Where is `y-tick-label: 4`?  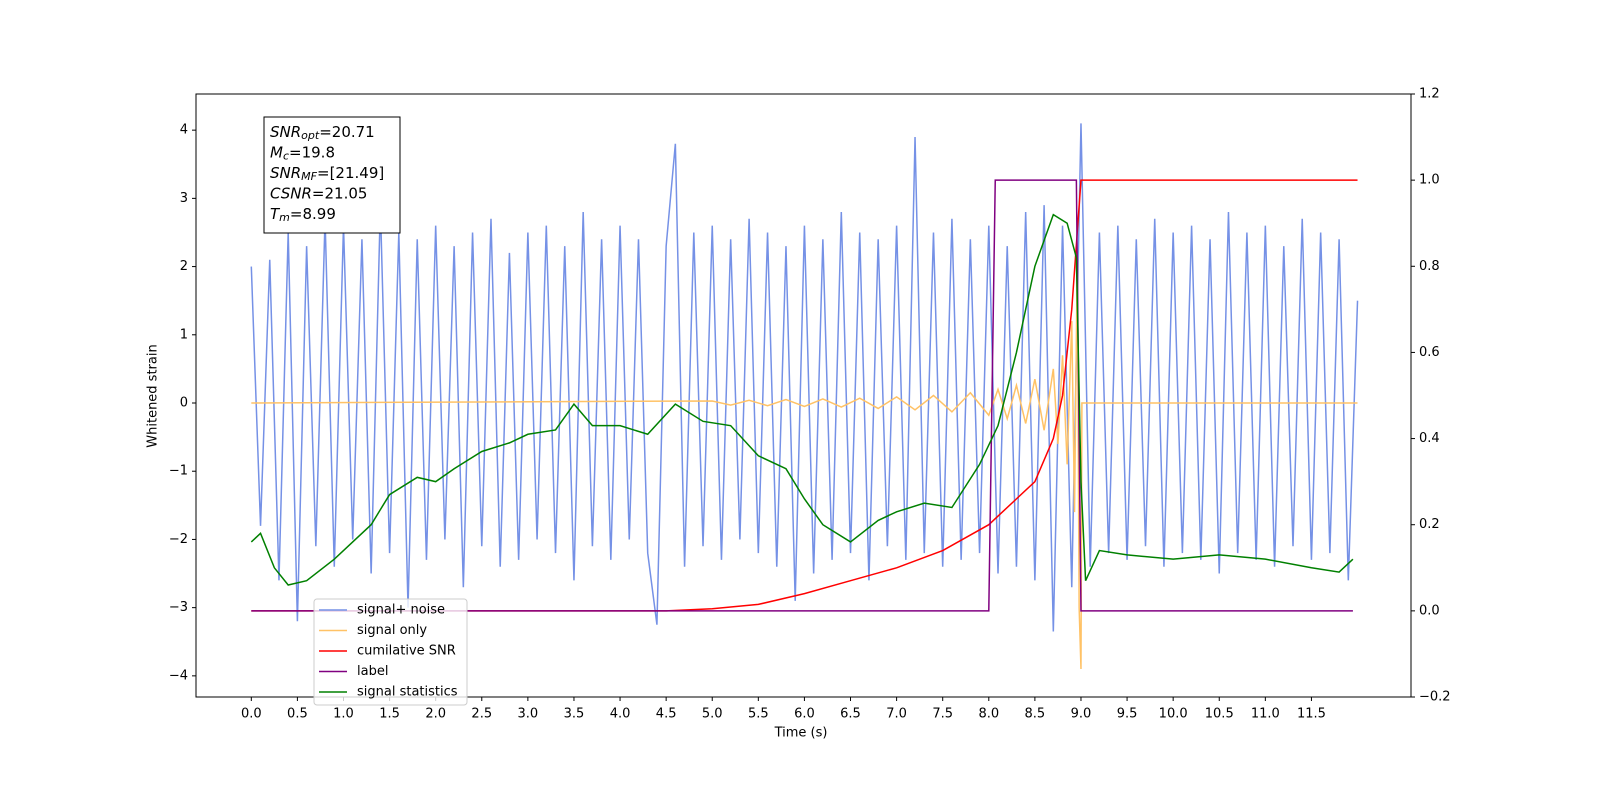
y-tick-label: 4 is located at coordinates (184, 130).